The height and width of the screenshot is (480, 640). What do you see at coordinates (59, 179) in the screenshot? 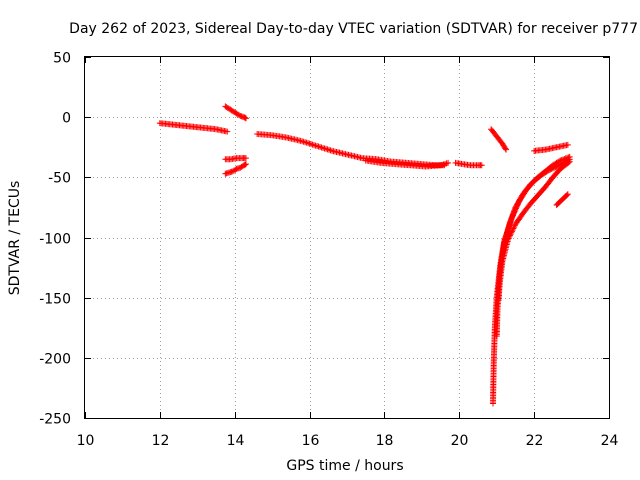
I see `y-tick-label: -50` at bounding box center [59, 179].